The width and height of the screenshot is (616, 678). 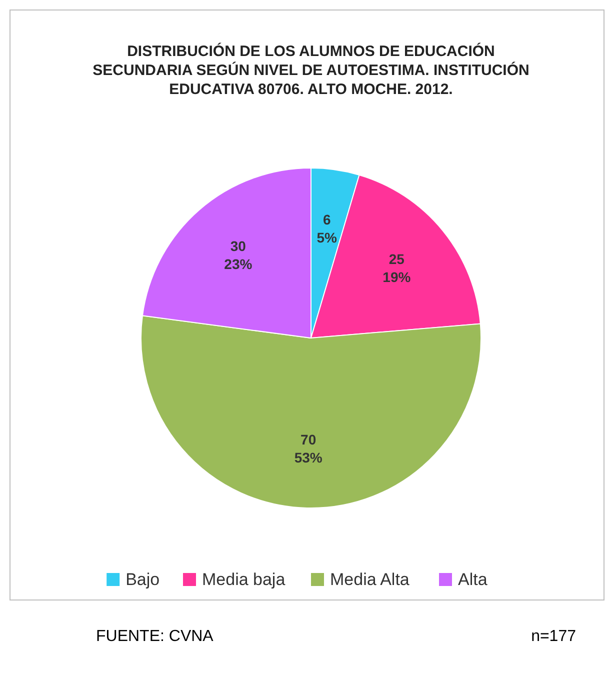 I want to click on source-note: FUENTE: CVNA, so click(x=155, y=636).